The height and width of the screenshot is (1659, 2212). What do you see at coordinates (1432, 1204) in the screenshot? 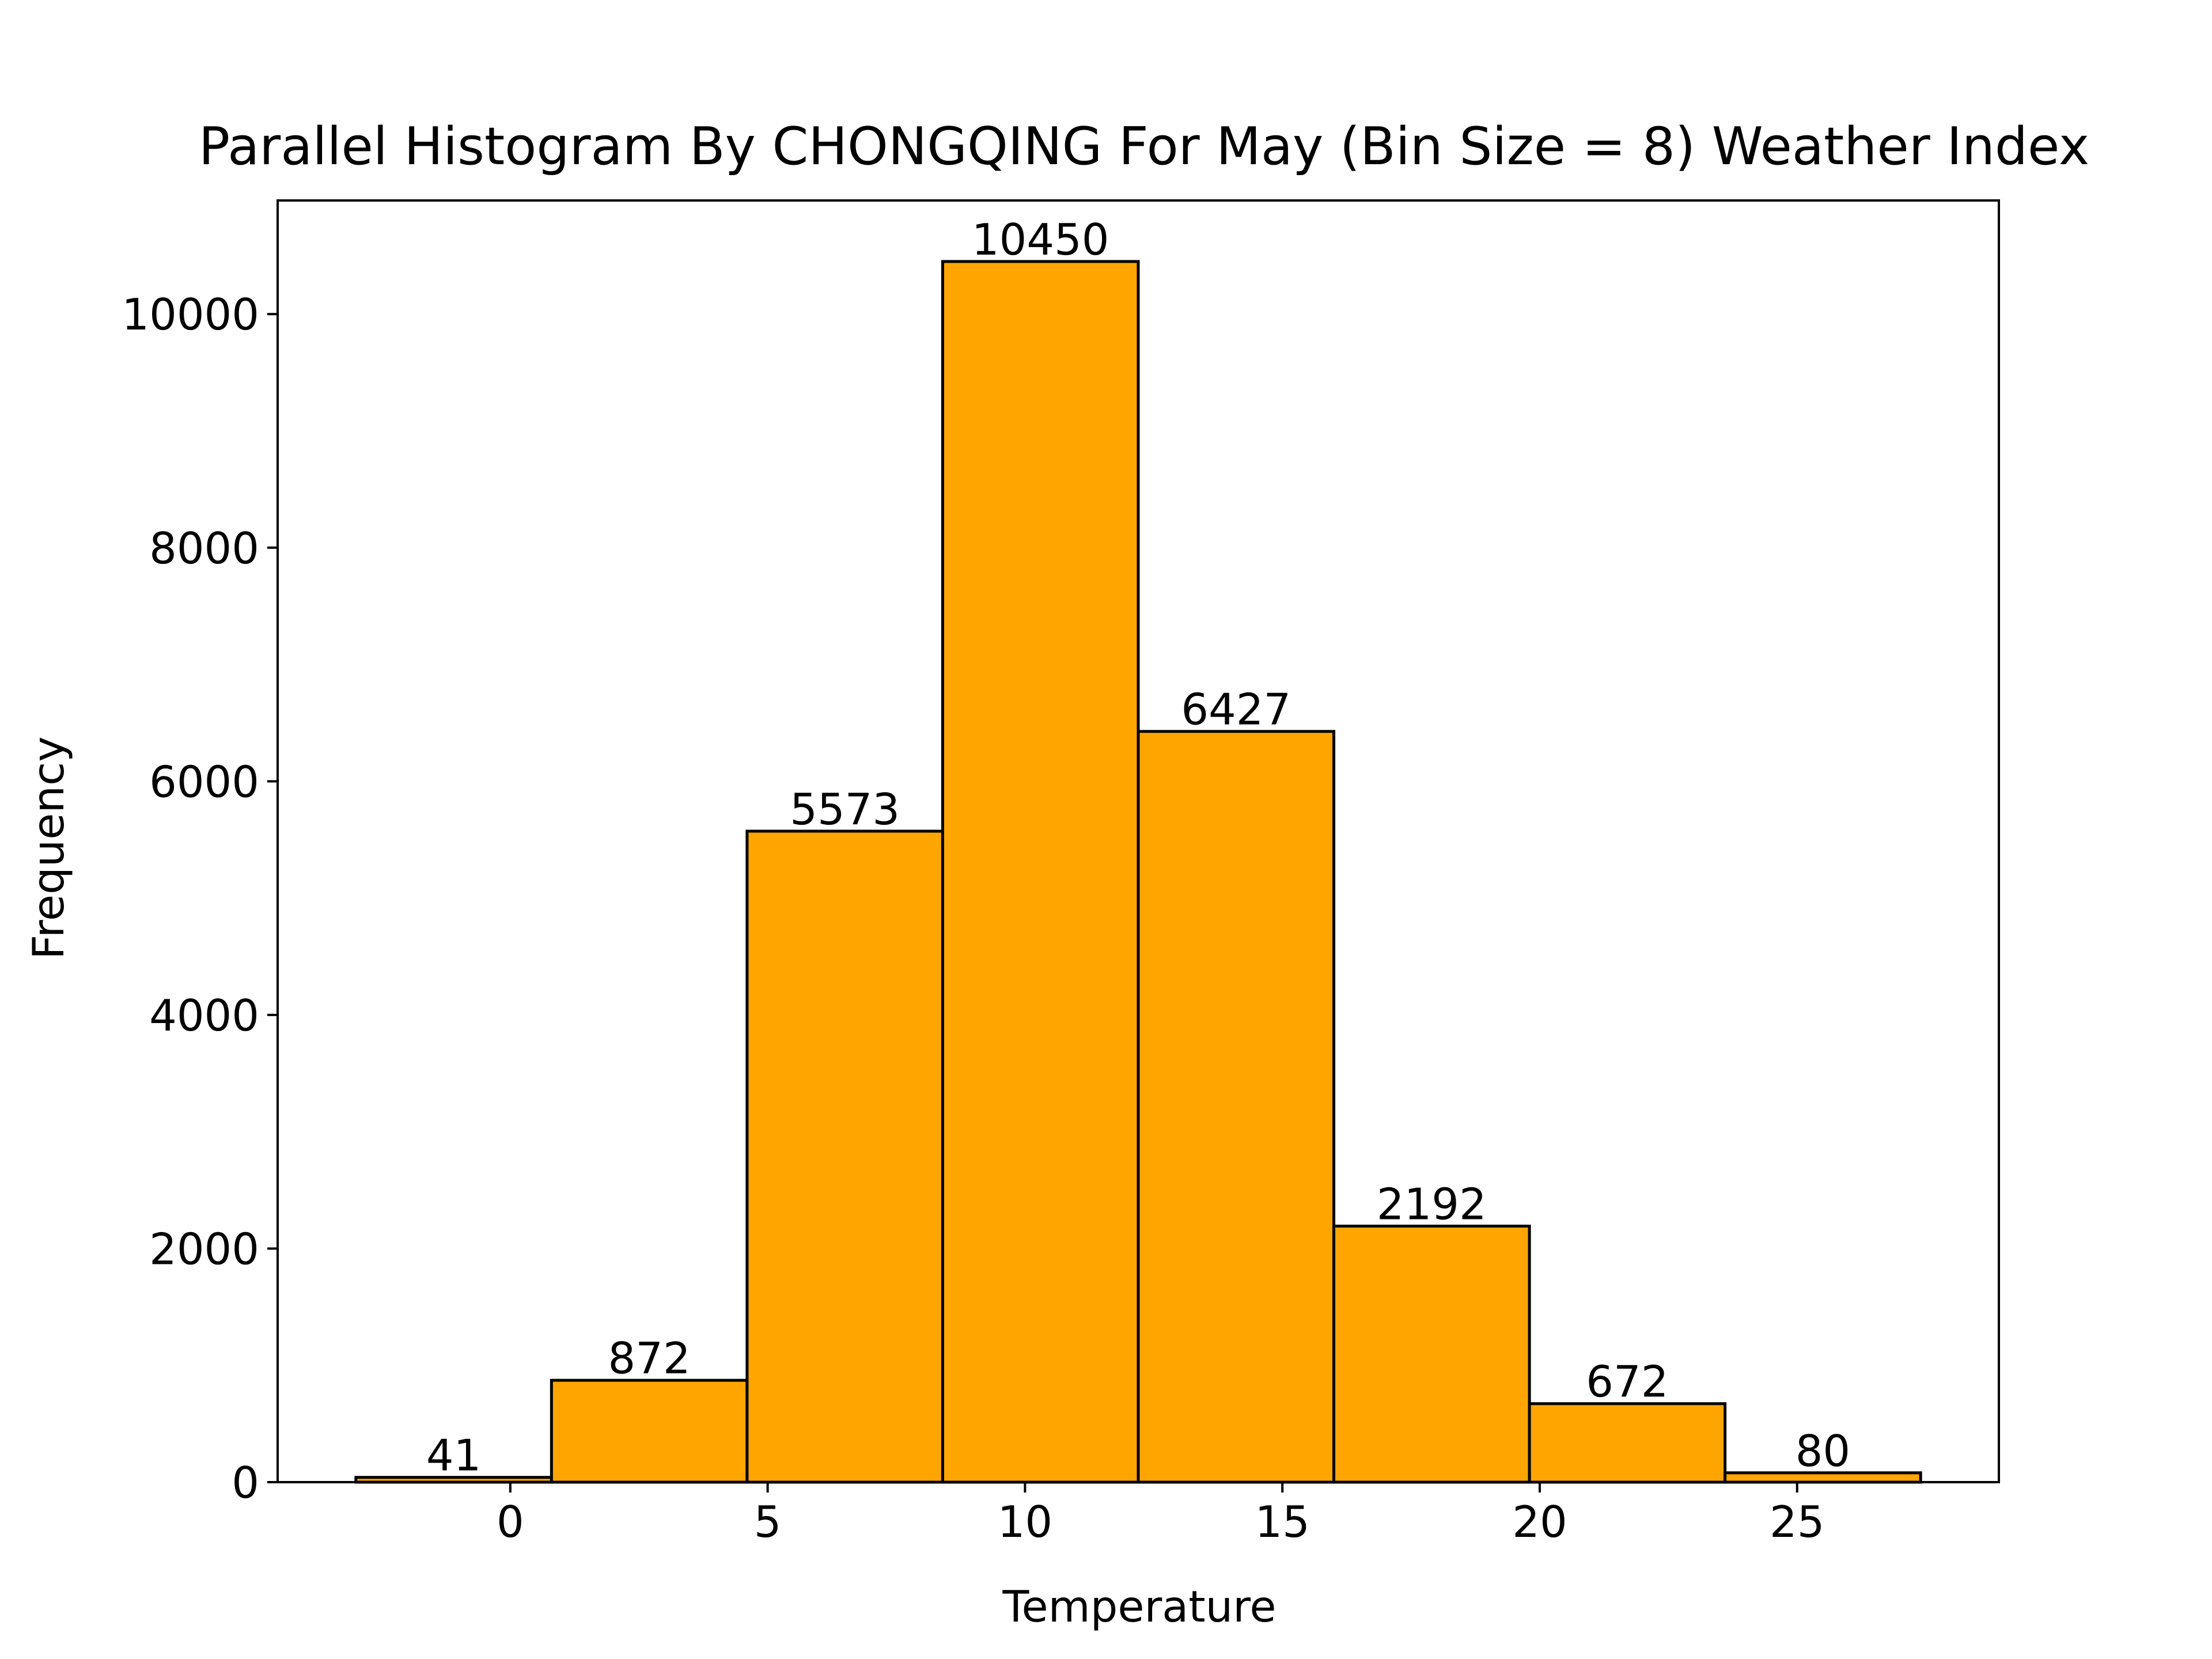
I see `bar-value-label-5: 2192` at bounding box center [1432, 1204].